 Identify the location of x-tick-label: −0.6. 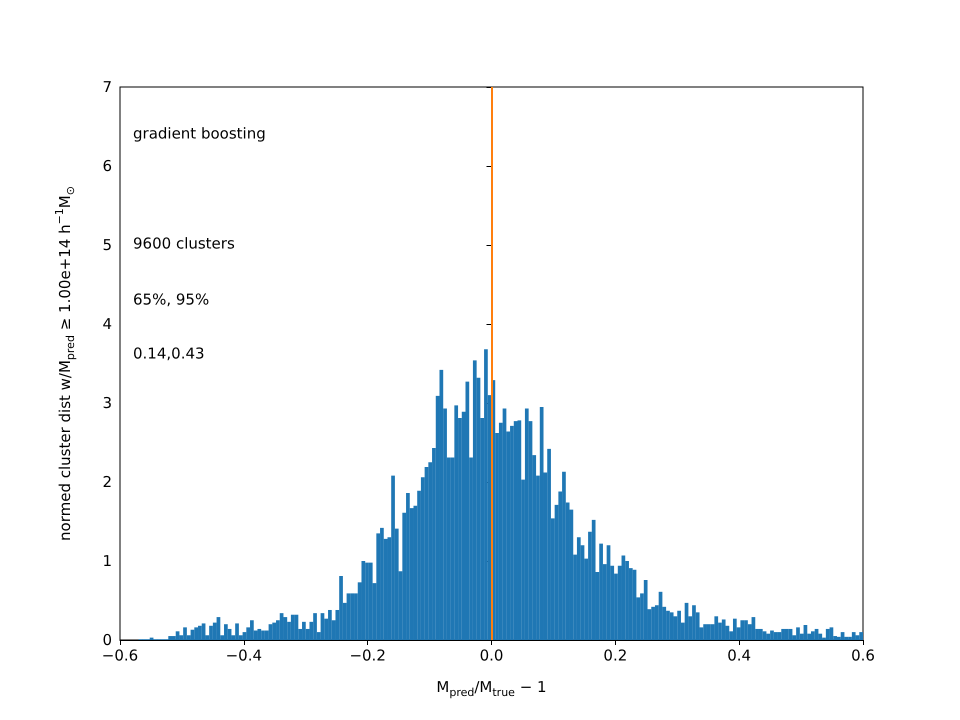
(120, 655).